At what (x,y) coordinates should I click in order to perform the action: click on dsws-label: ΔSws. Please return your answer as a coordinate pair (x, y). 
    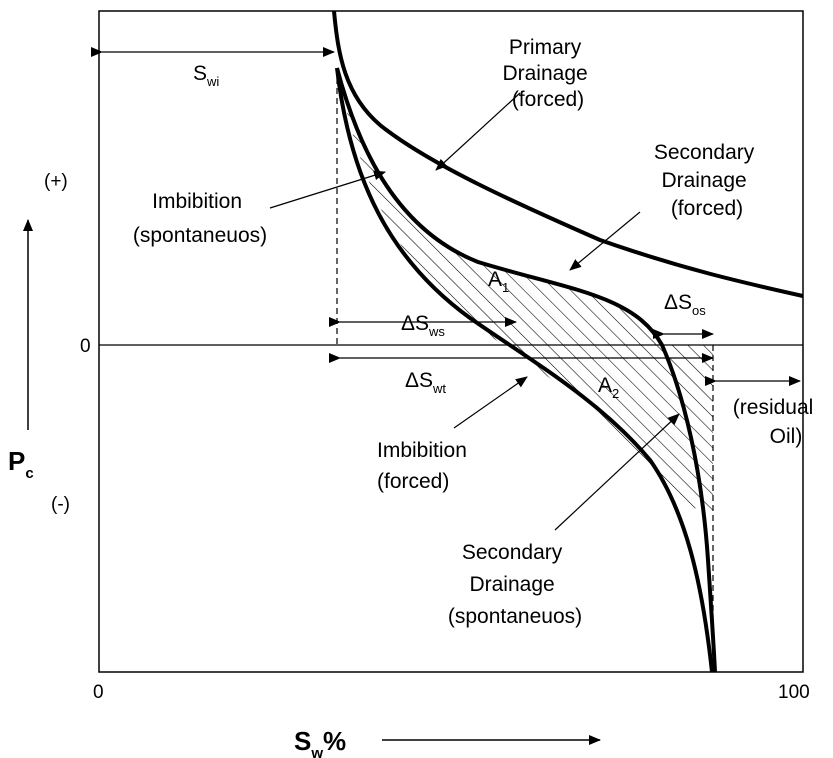
    Looking at the image, I should click on (423, 325).